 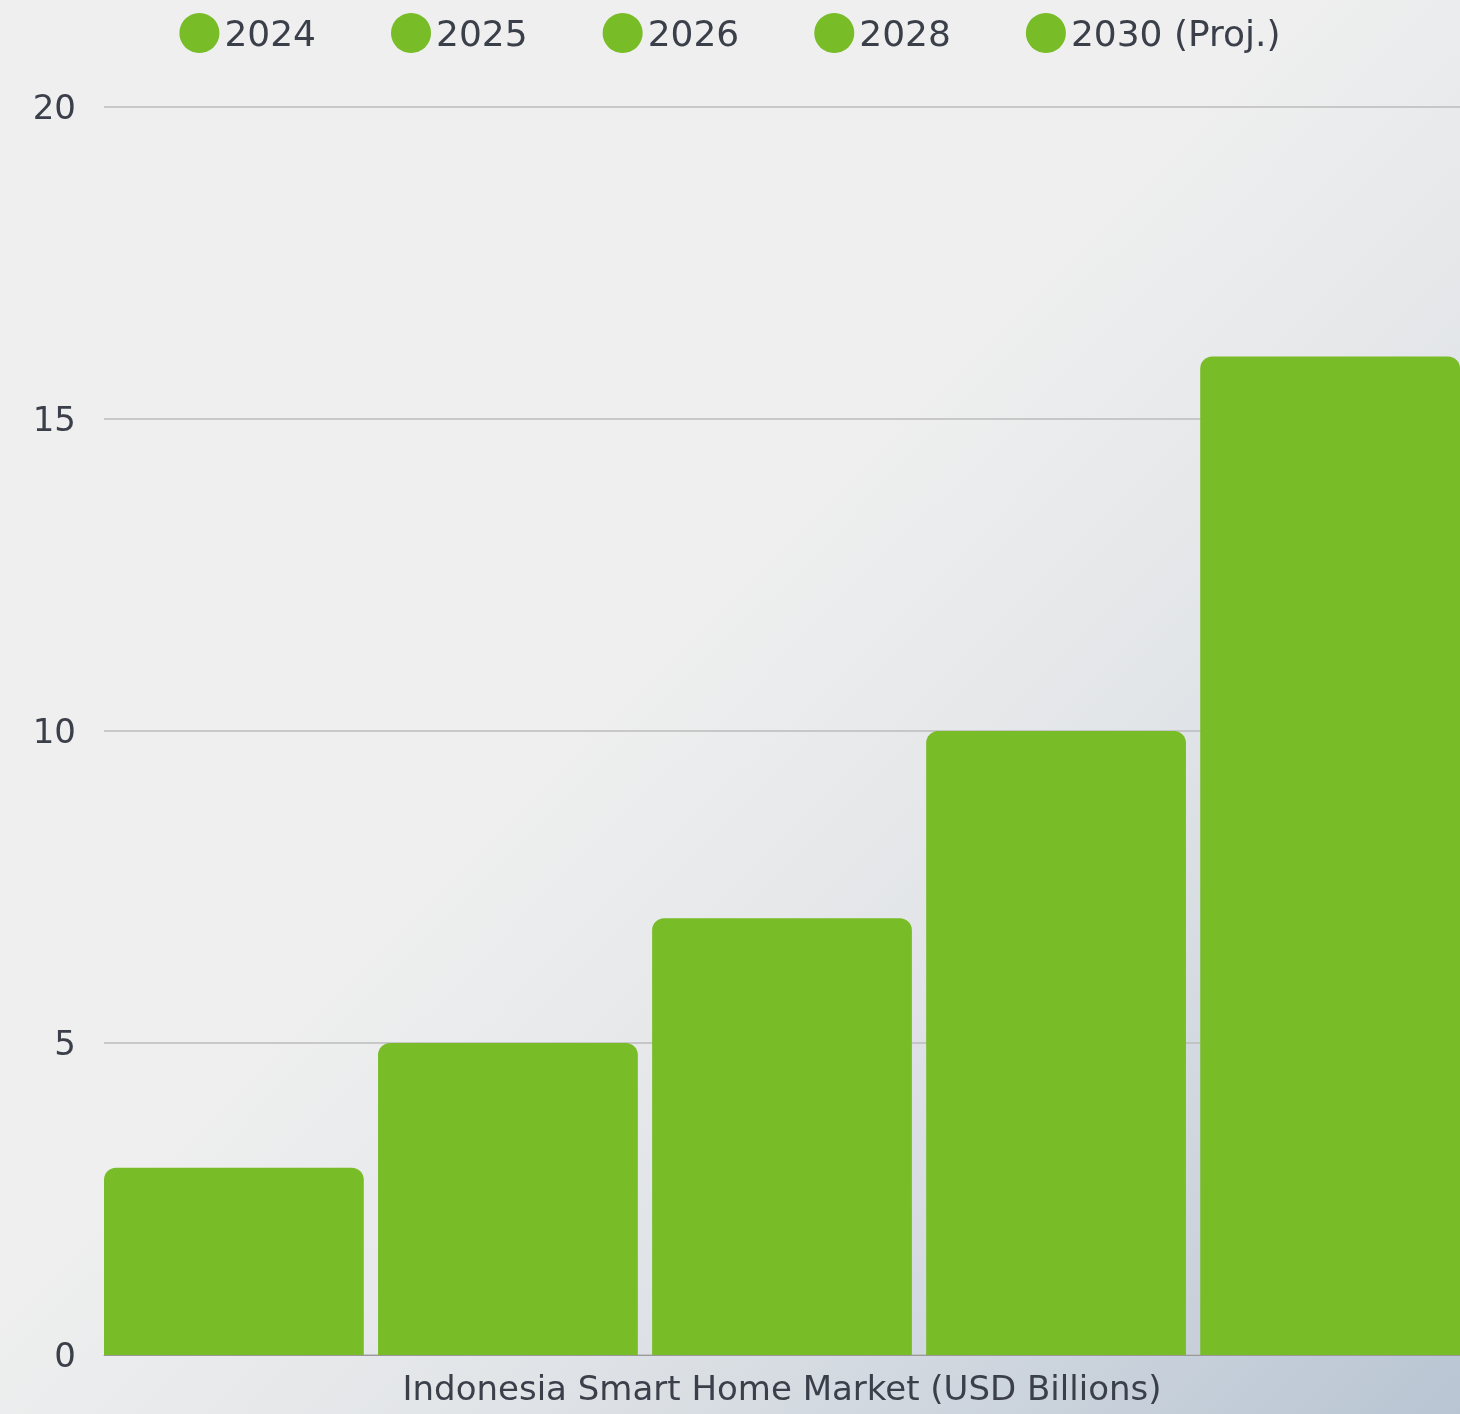 I want to click on legend-label: 2030 (Proj.), so click(x=1175, y=33).